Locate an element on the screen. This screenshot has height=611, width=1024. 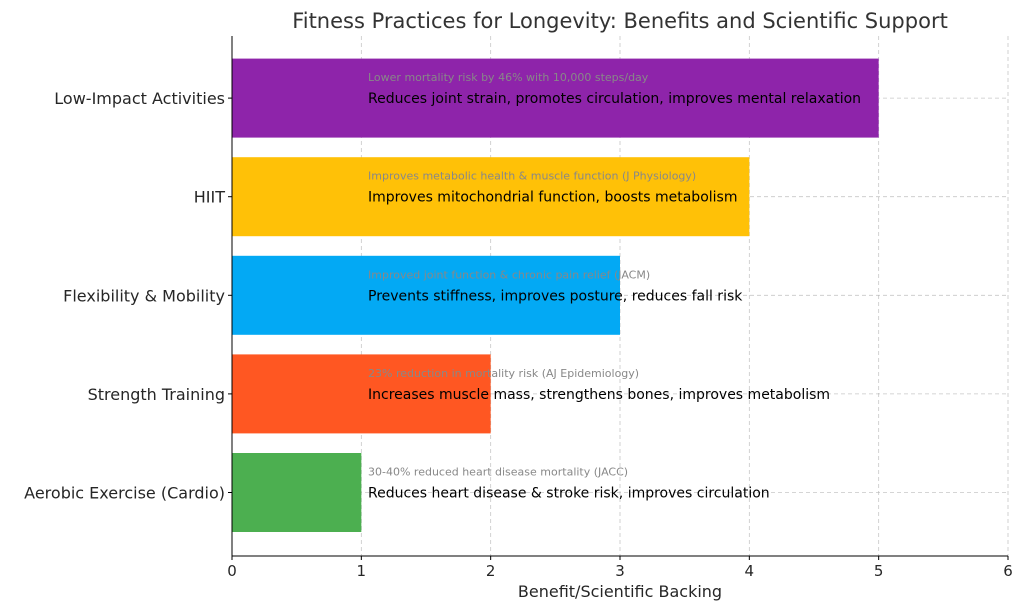
y-tick-label: Strength Training is located at coordinates (156, 394).